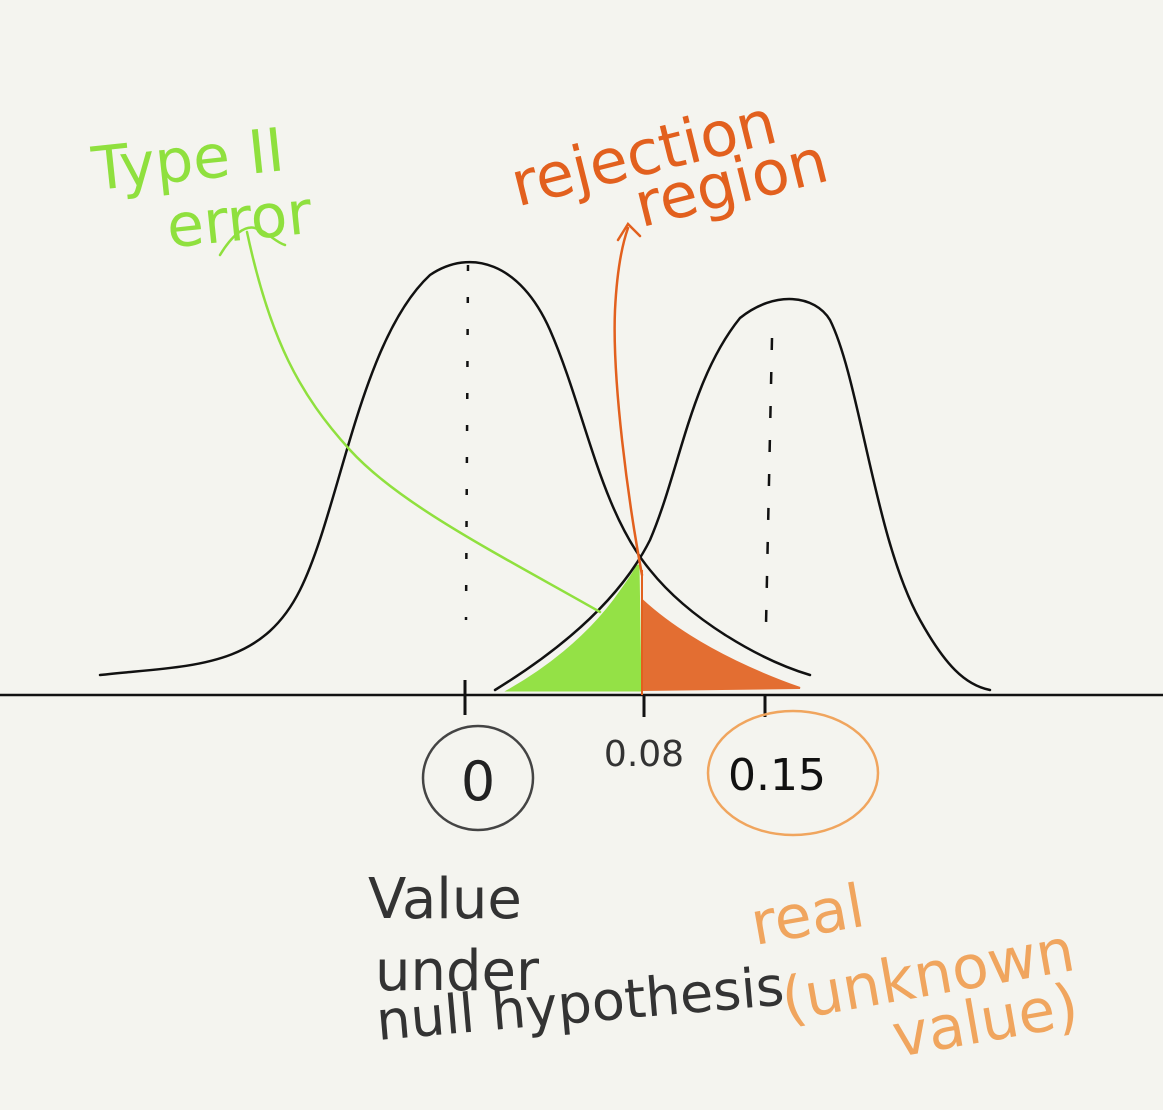  I want to click on rejection-arrow-line, so click(628, 401).